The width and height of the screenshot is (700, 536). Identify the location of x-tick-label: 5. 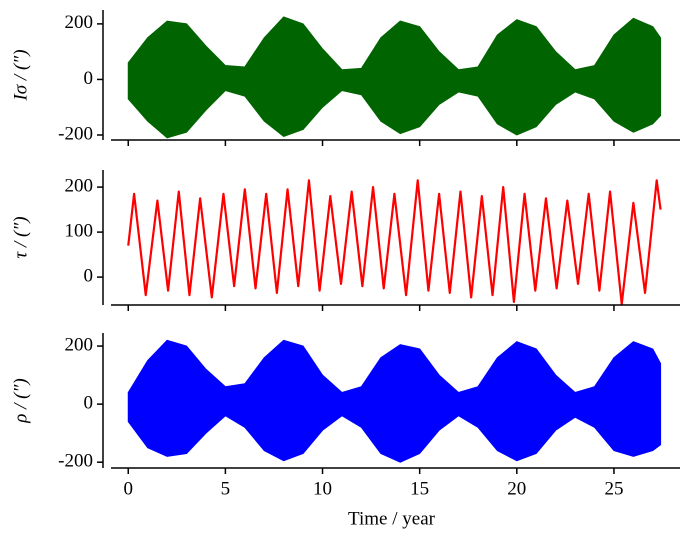
(226, 488).